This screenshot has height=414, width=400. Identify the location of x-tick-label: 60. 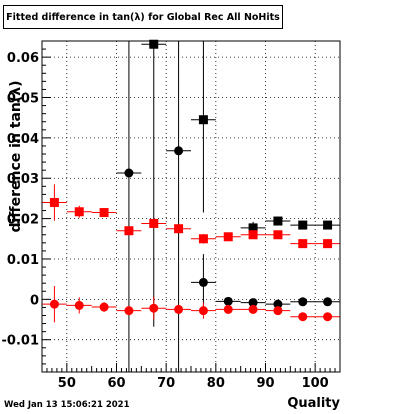
(116, 383).